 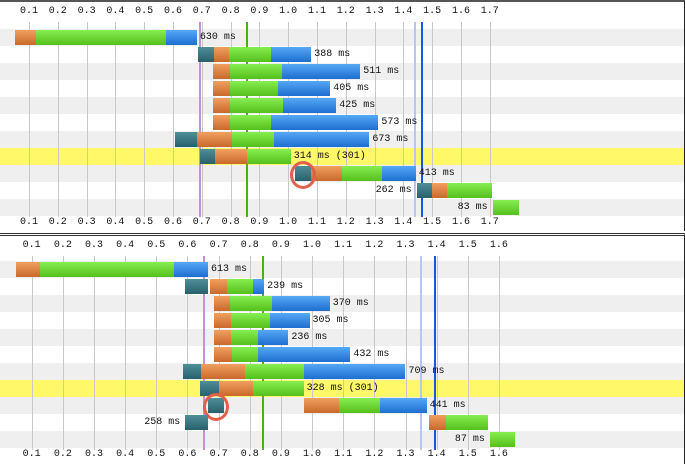 What do you see at coordinates (280, 245) in the screenshot?
I see `x-tick-label-top: 0.9` at bounding box center [280, 245].